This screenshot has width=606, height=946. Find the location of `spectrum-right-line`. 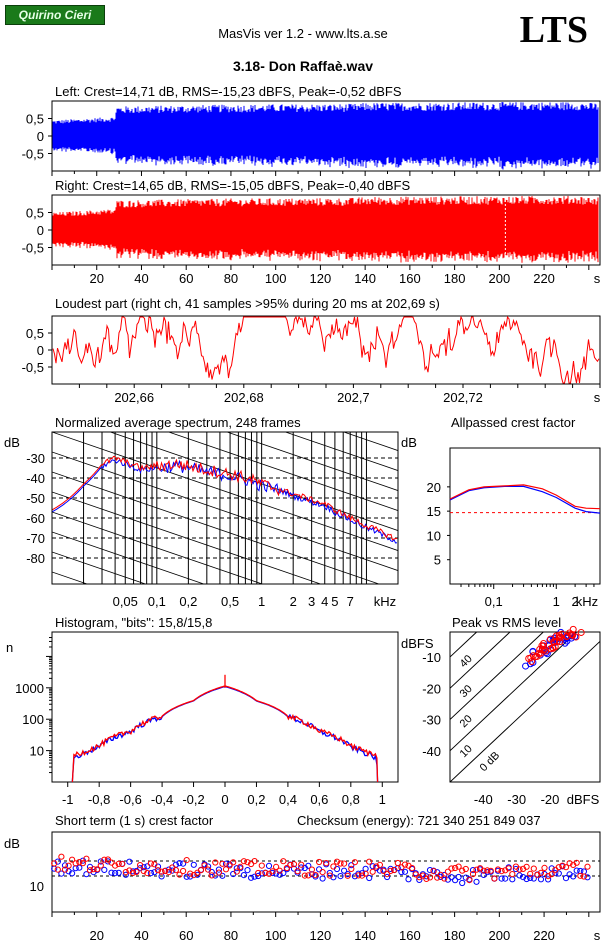

spectrum-right-line is located at coordinates (225, 498).